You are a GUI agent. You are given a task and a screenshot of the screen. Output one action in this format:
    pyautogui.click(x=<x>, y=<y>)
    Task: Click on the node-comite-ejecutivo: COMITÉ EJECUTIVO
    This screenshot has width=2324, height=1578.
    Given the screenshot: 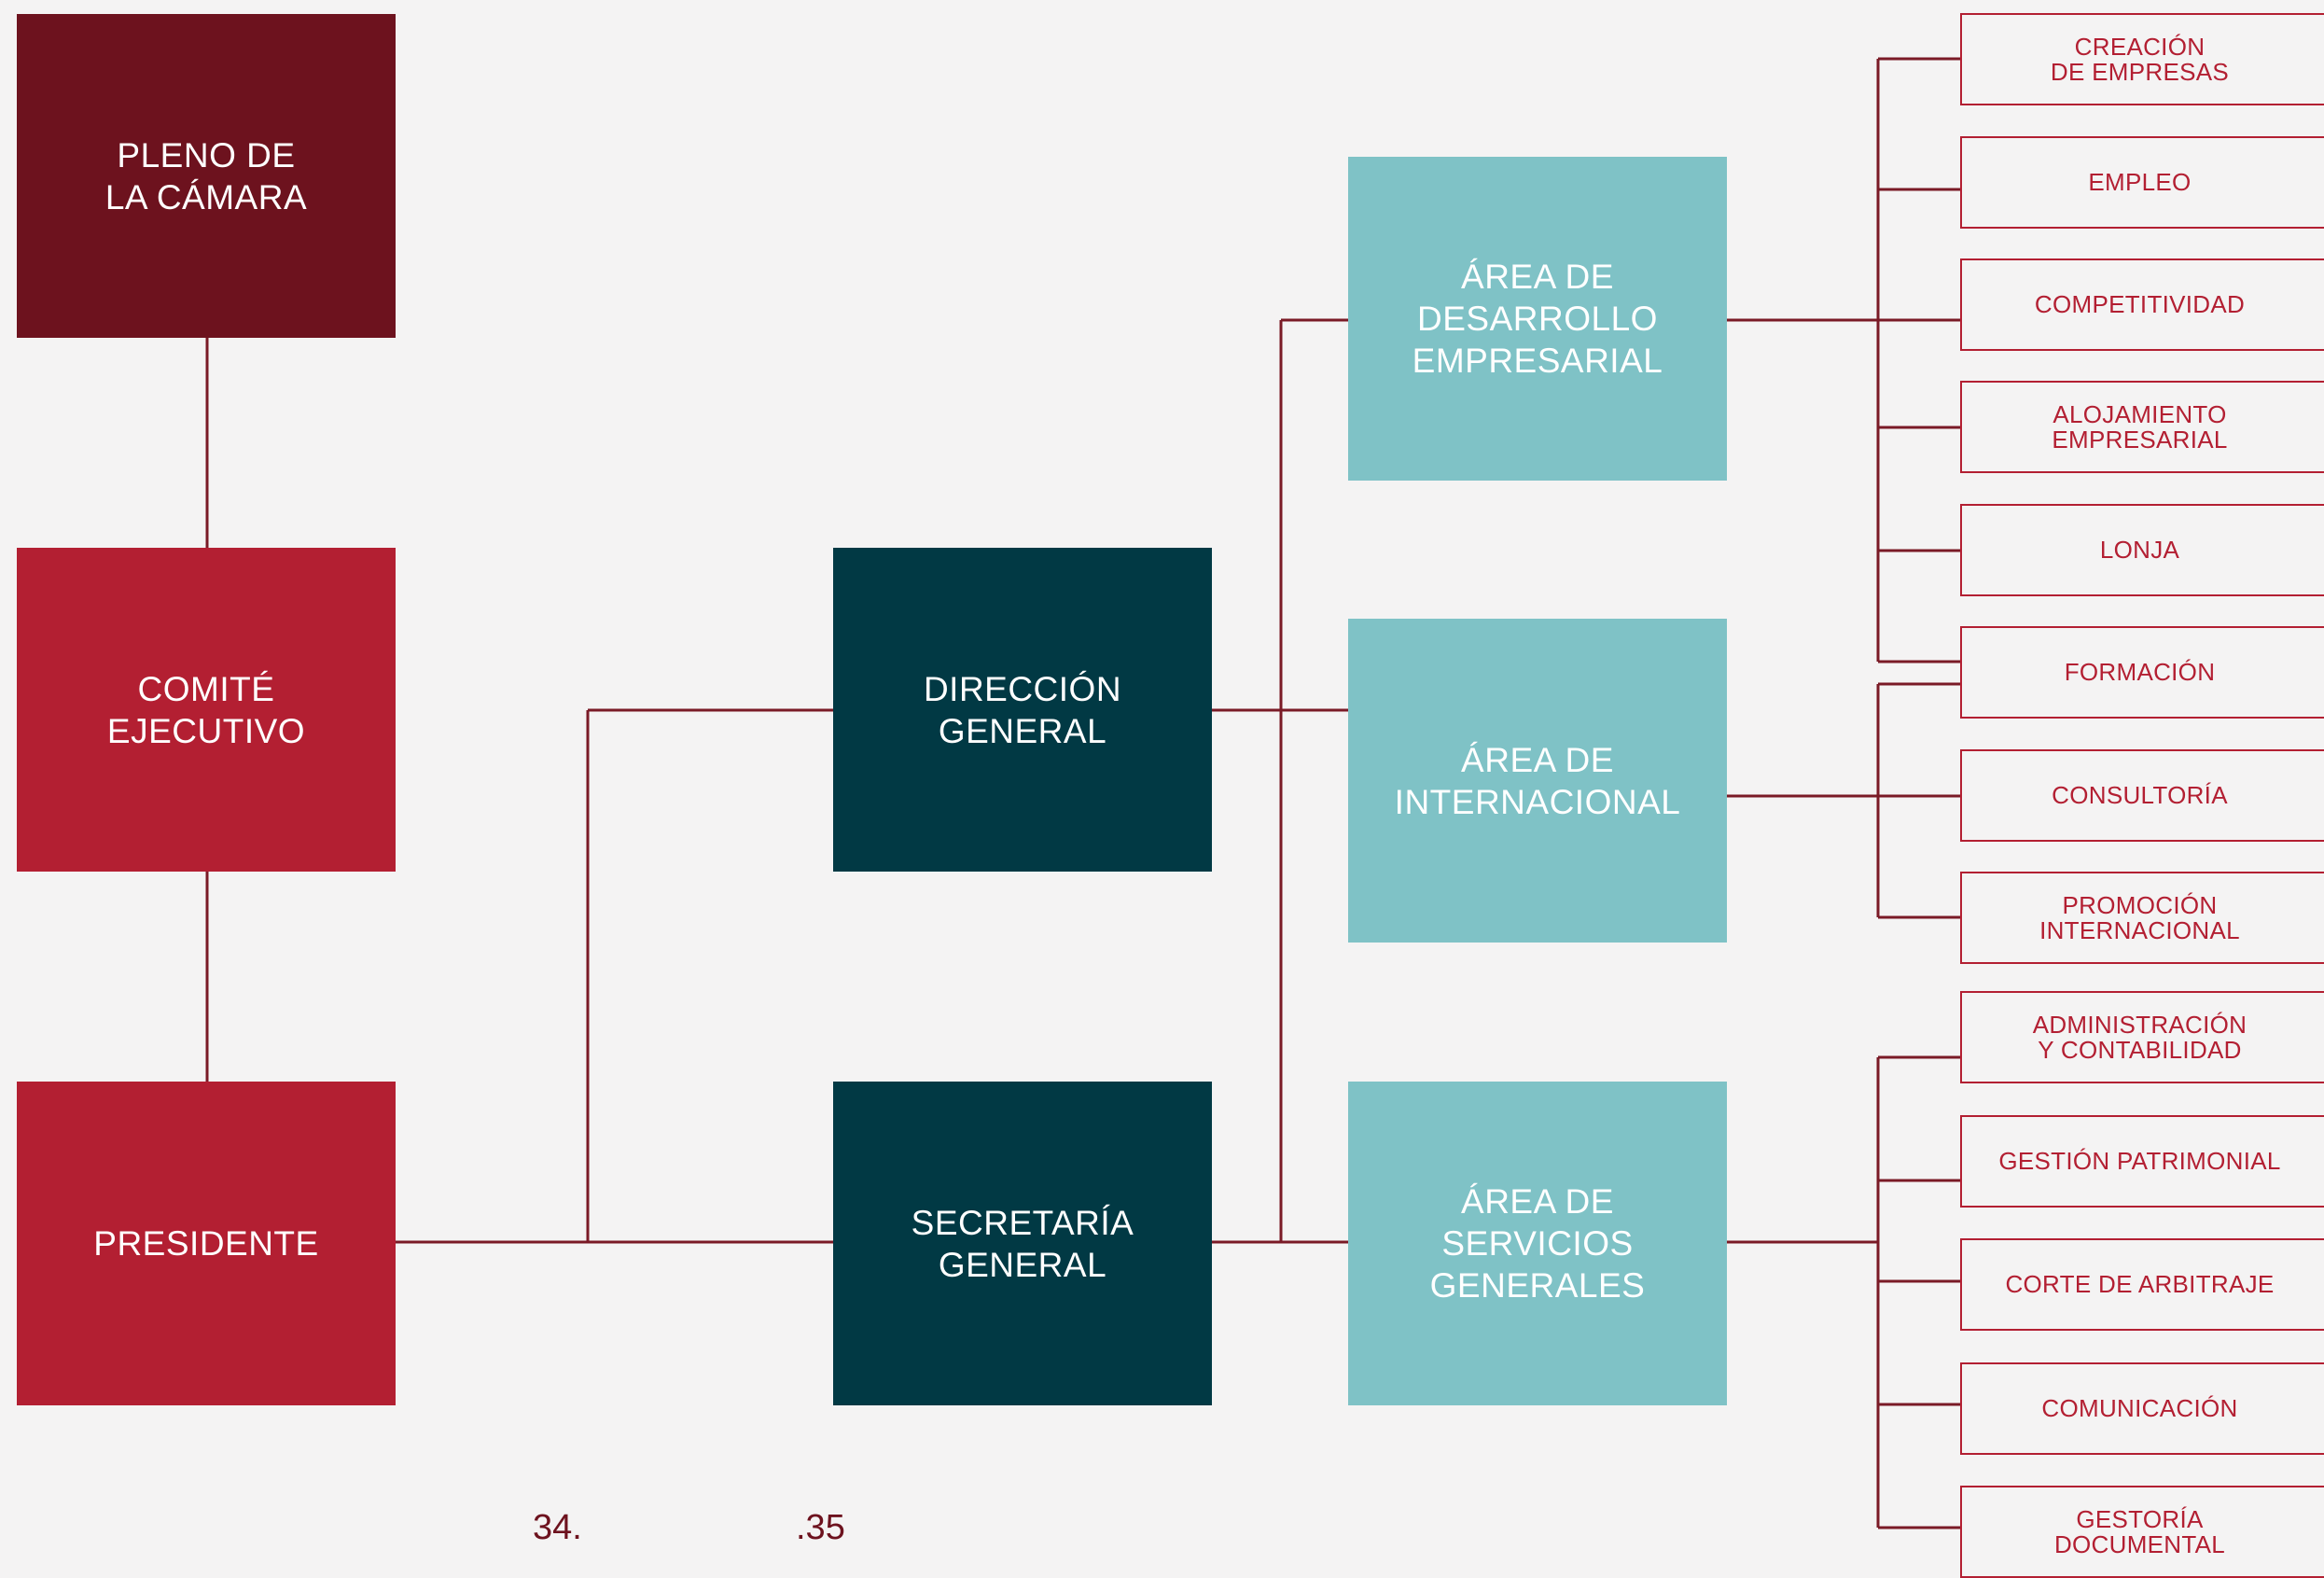 What is the action you would take?
    pyautogui.click(x=206, y=710)
    